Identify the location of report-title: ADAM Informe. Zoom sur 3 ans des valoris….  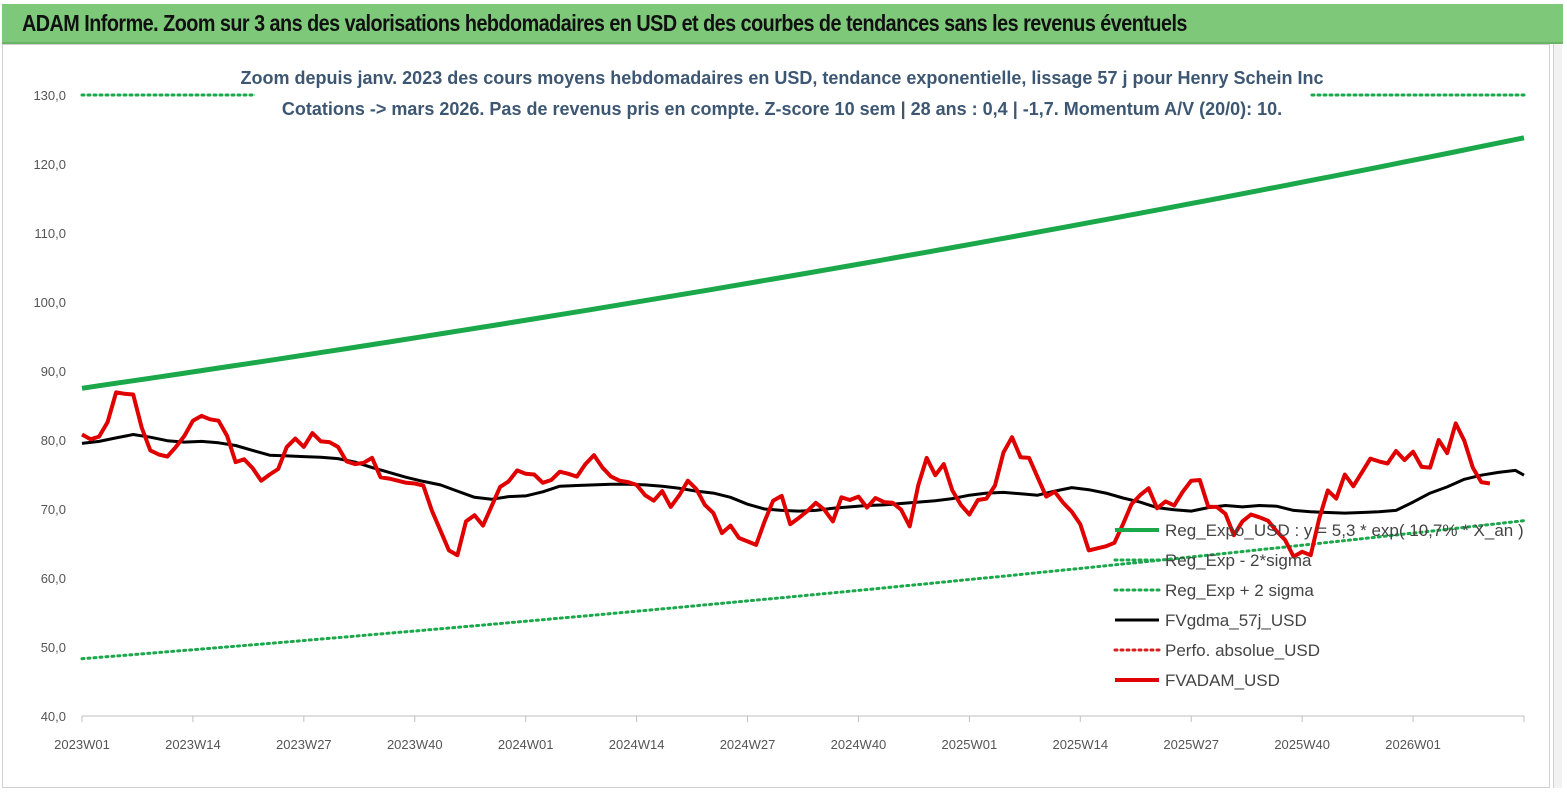
(604, 23).